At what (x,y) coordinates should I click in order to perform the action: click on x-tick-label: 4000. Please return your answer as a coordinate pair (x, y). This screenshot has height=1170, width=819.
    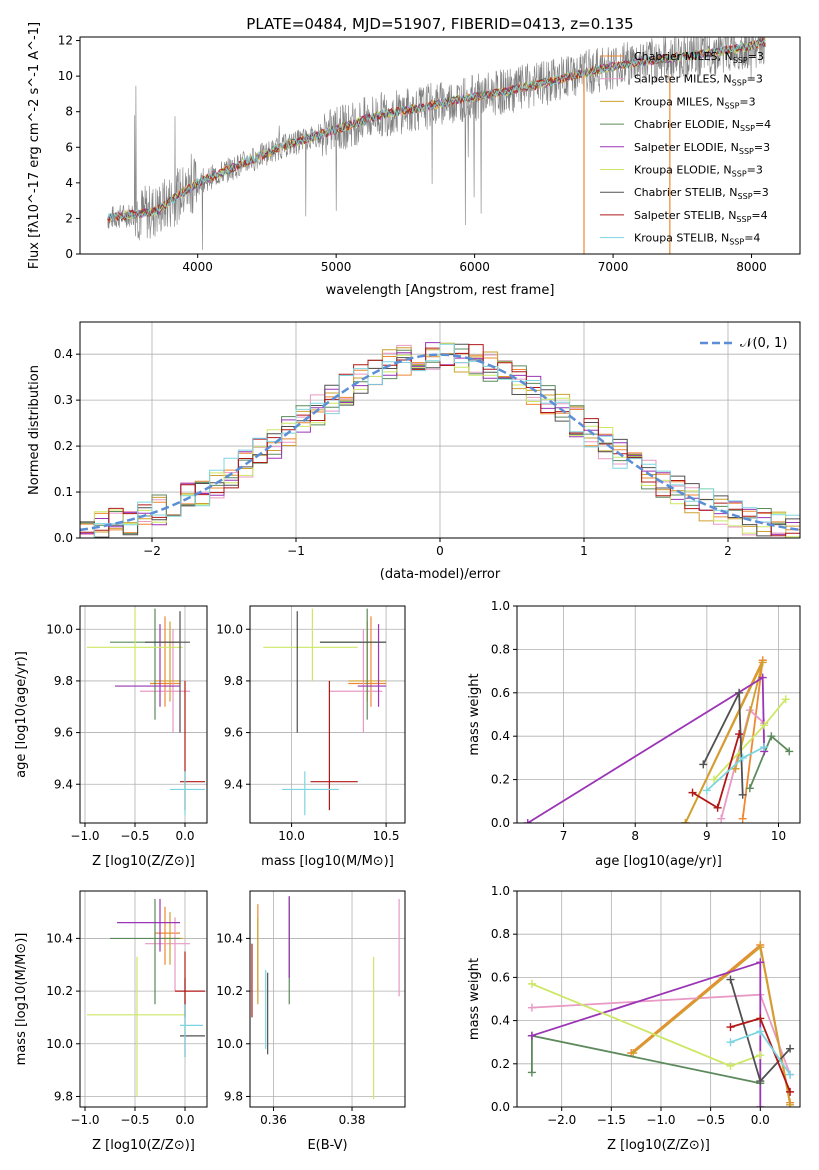
    Looking at the image, I should click on (197, 267).